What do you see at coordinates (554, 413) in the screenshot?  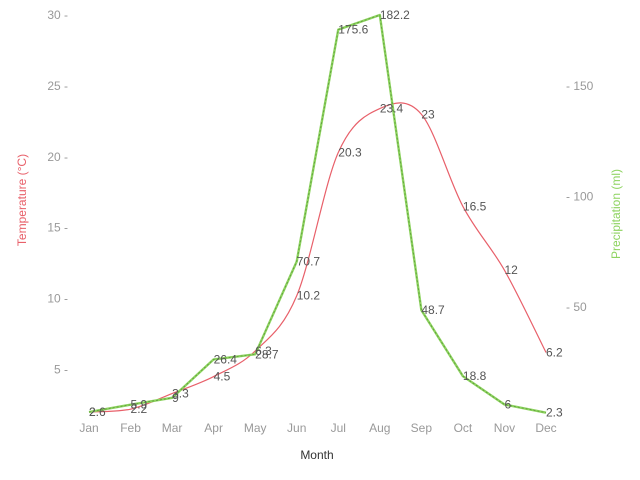 I see `data-label: 2.3` at bounding box center [554, 413].